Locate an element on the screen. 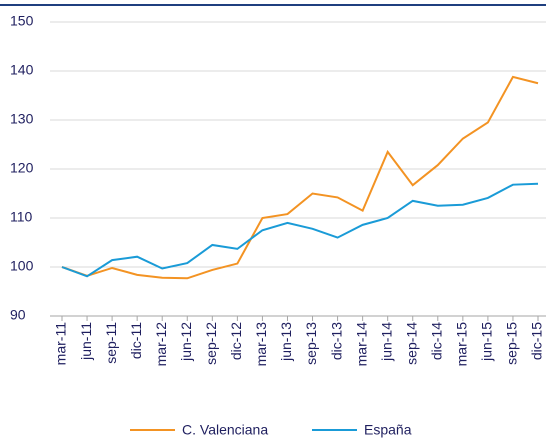 This screenshot has width=546, height=438. y-tick-label: 140 is located at coordinates (22, 70).